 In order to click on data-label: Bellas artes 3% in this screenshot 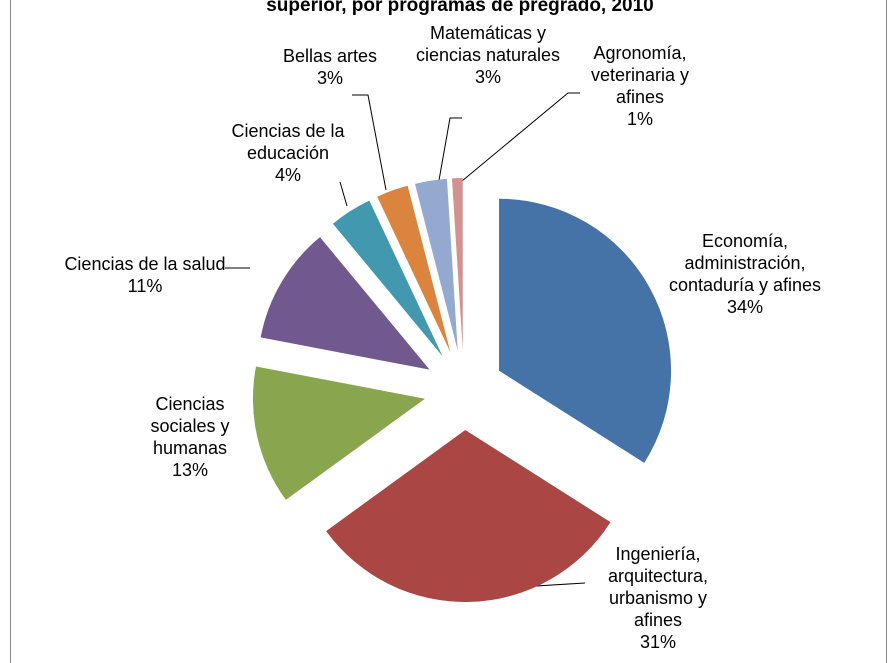, I will do `click(330, 67)`.